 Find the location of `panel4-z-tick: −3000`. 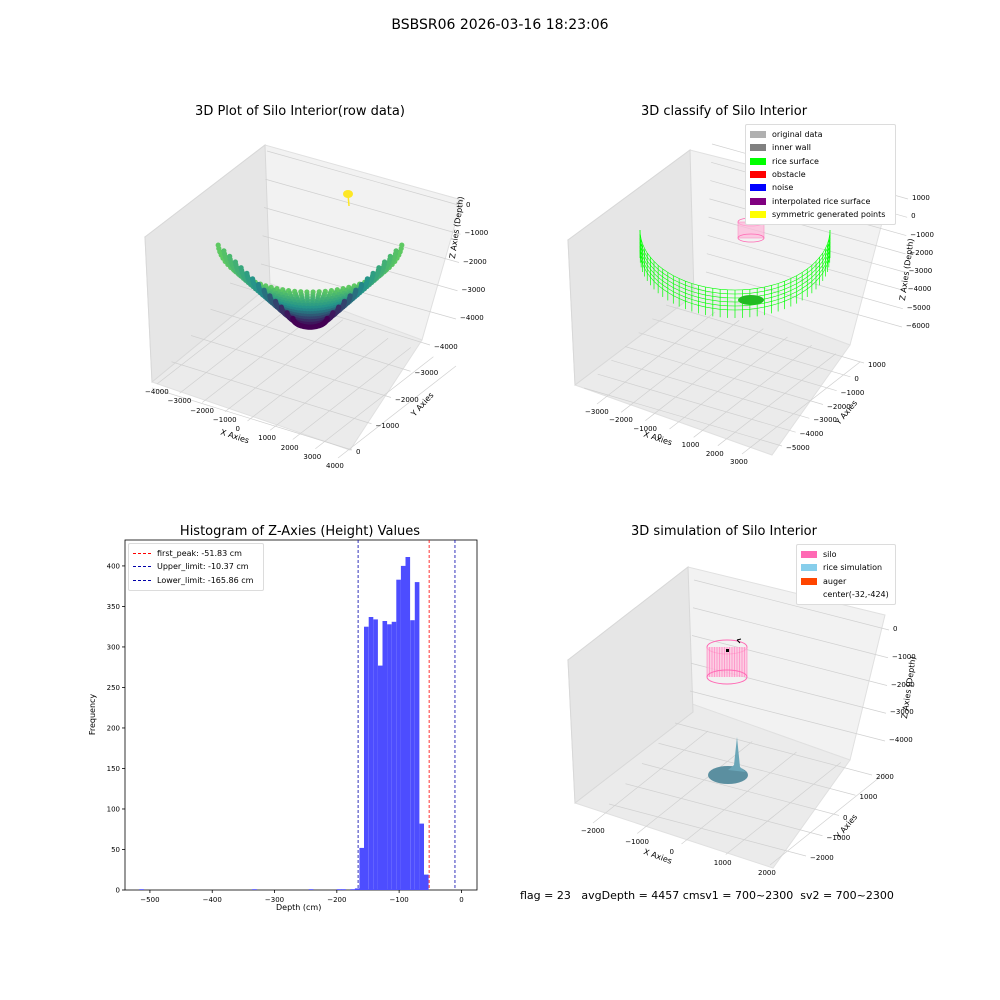

panel4-z-tick: −3000 is located at coordinates (902, 712).